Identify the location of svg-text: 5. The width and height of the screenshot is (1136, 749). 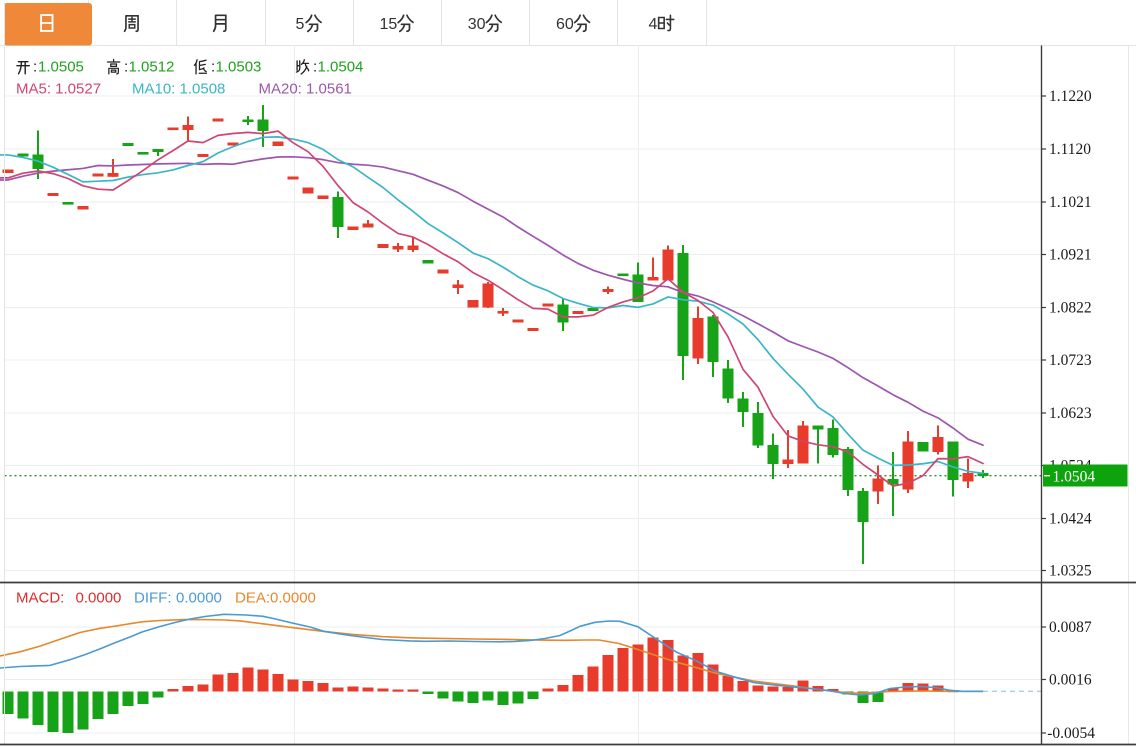
(300, 24).